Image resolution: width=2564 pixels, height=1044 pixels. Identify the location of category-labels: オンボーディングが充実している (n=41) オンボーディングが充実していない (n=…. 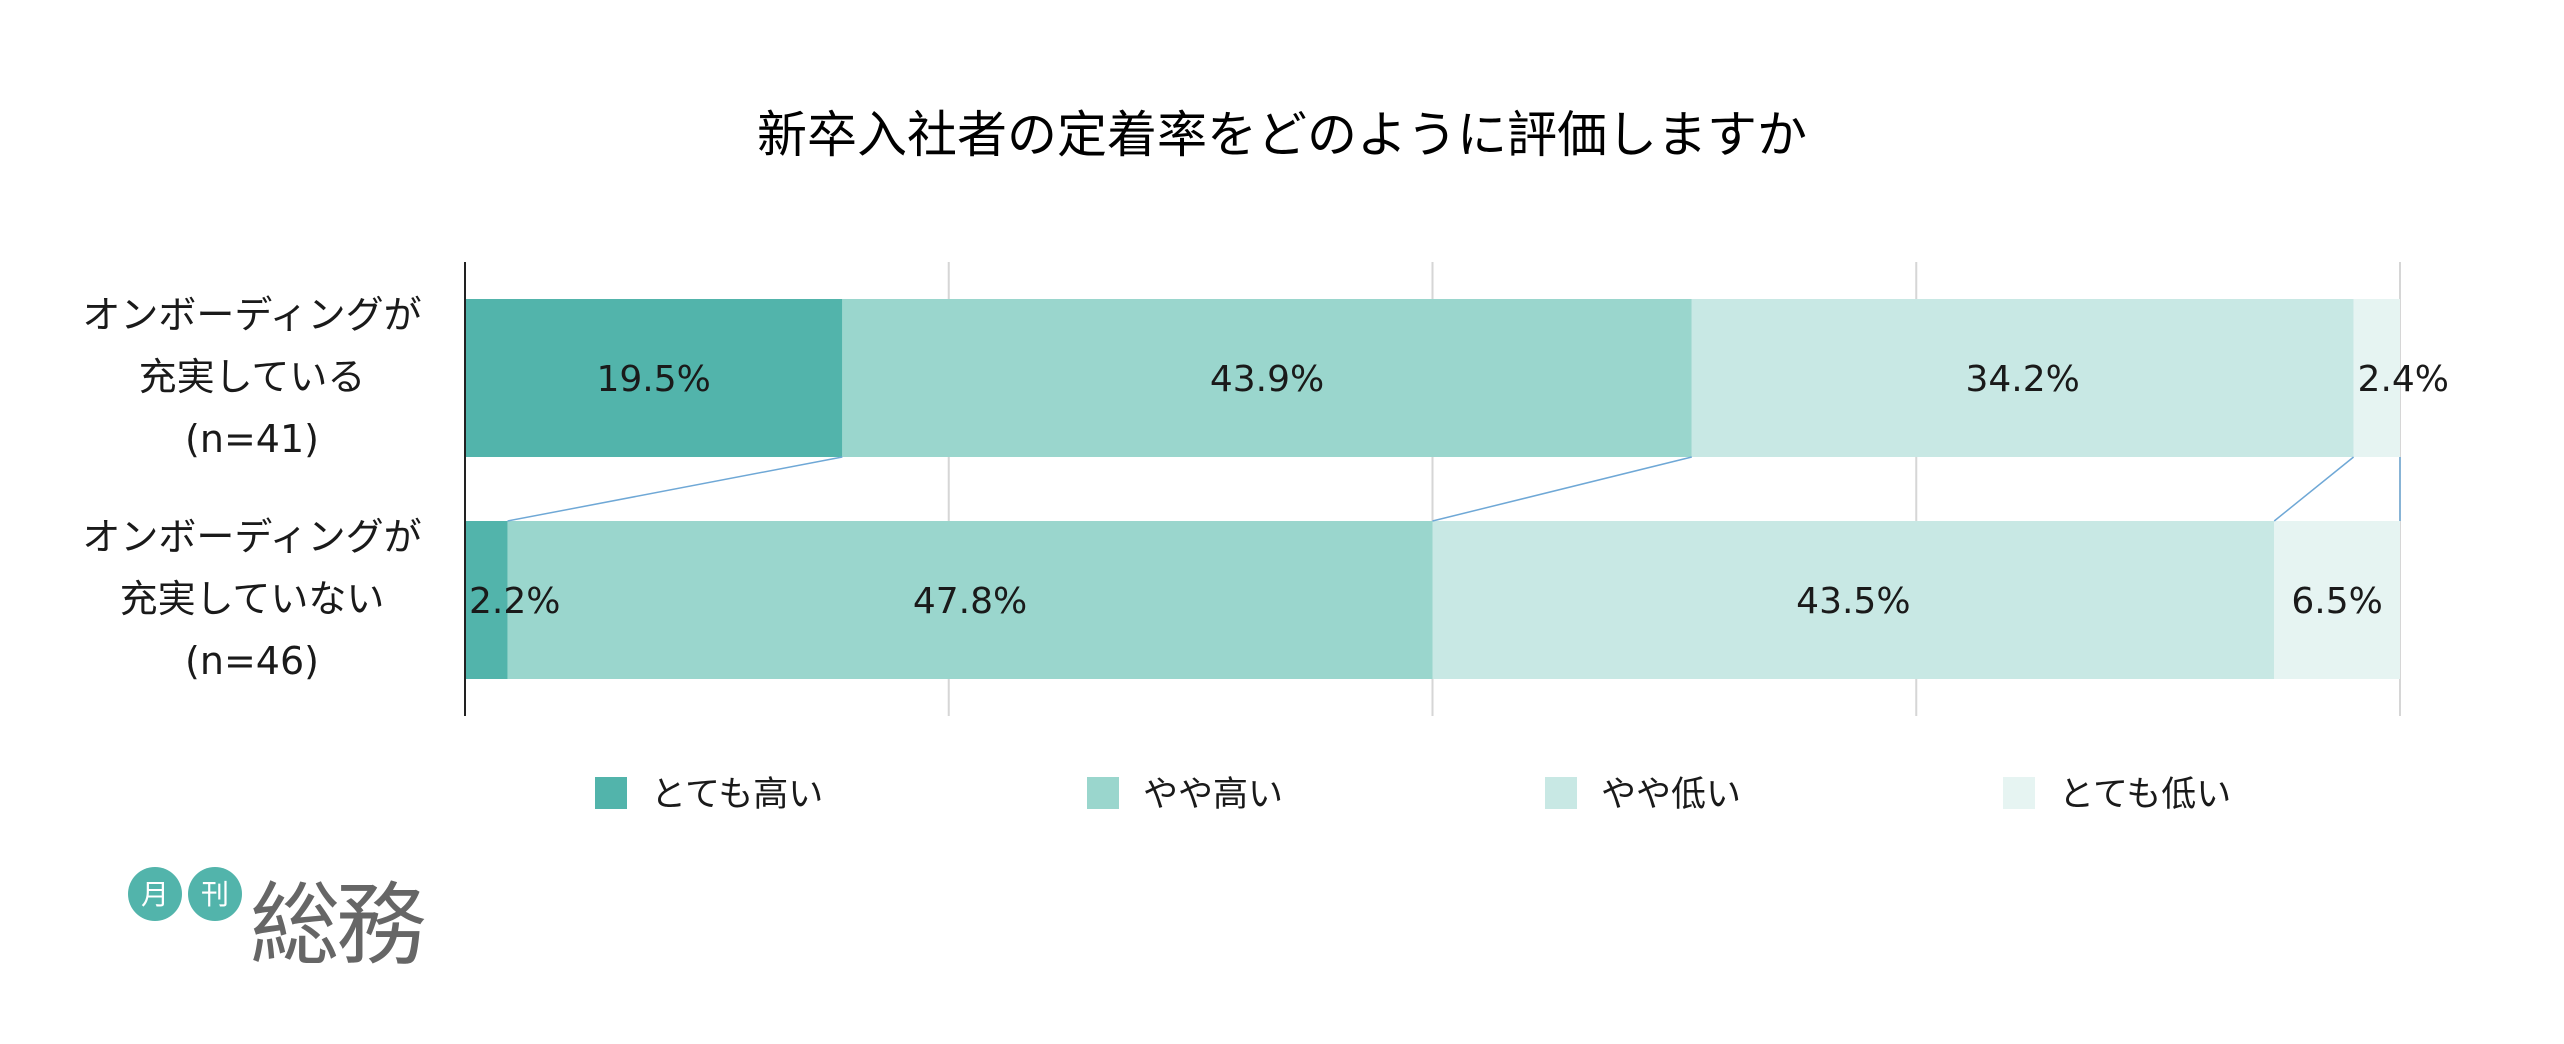
(251, 488).